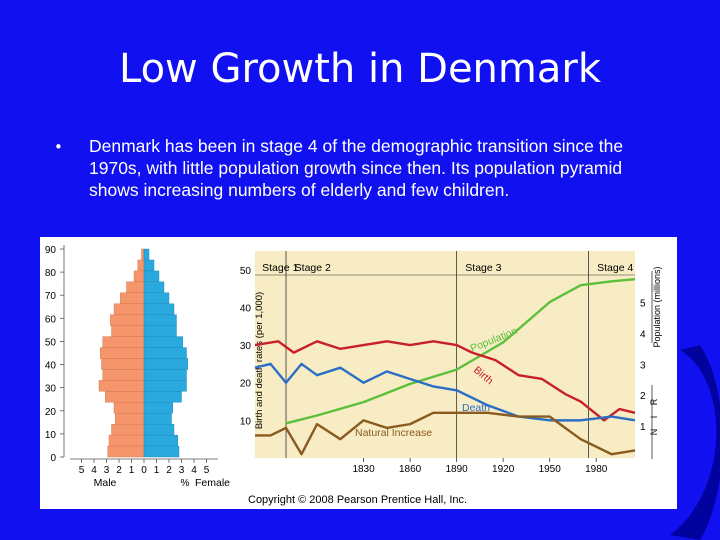 The image size is (720, 540). I want to click on stage-label: Stage 3, so click(483, 268).